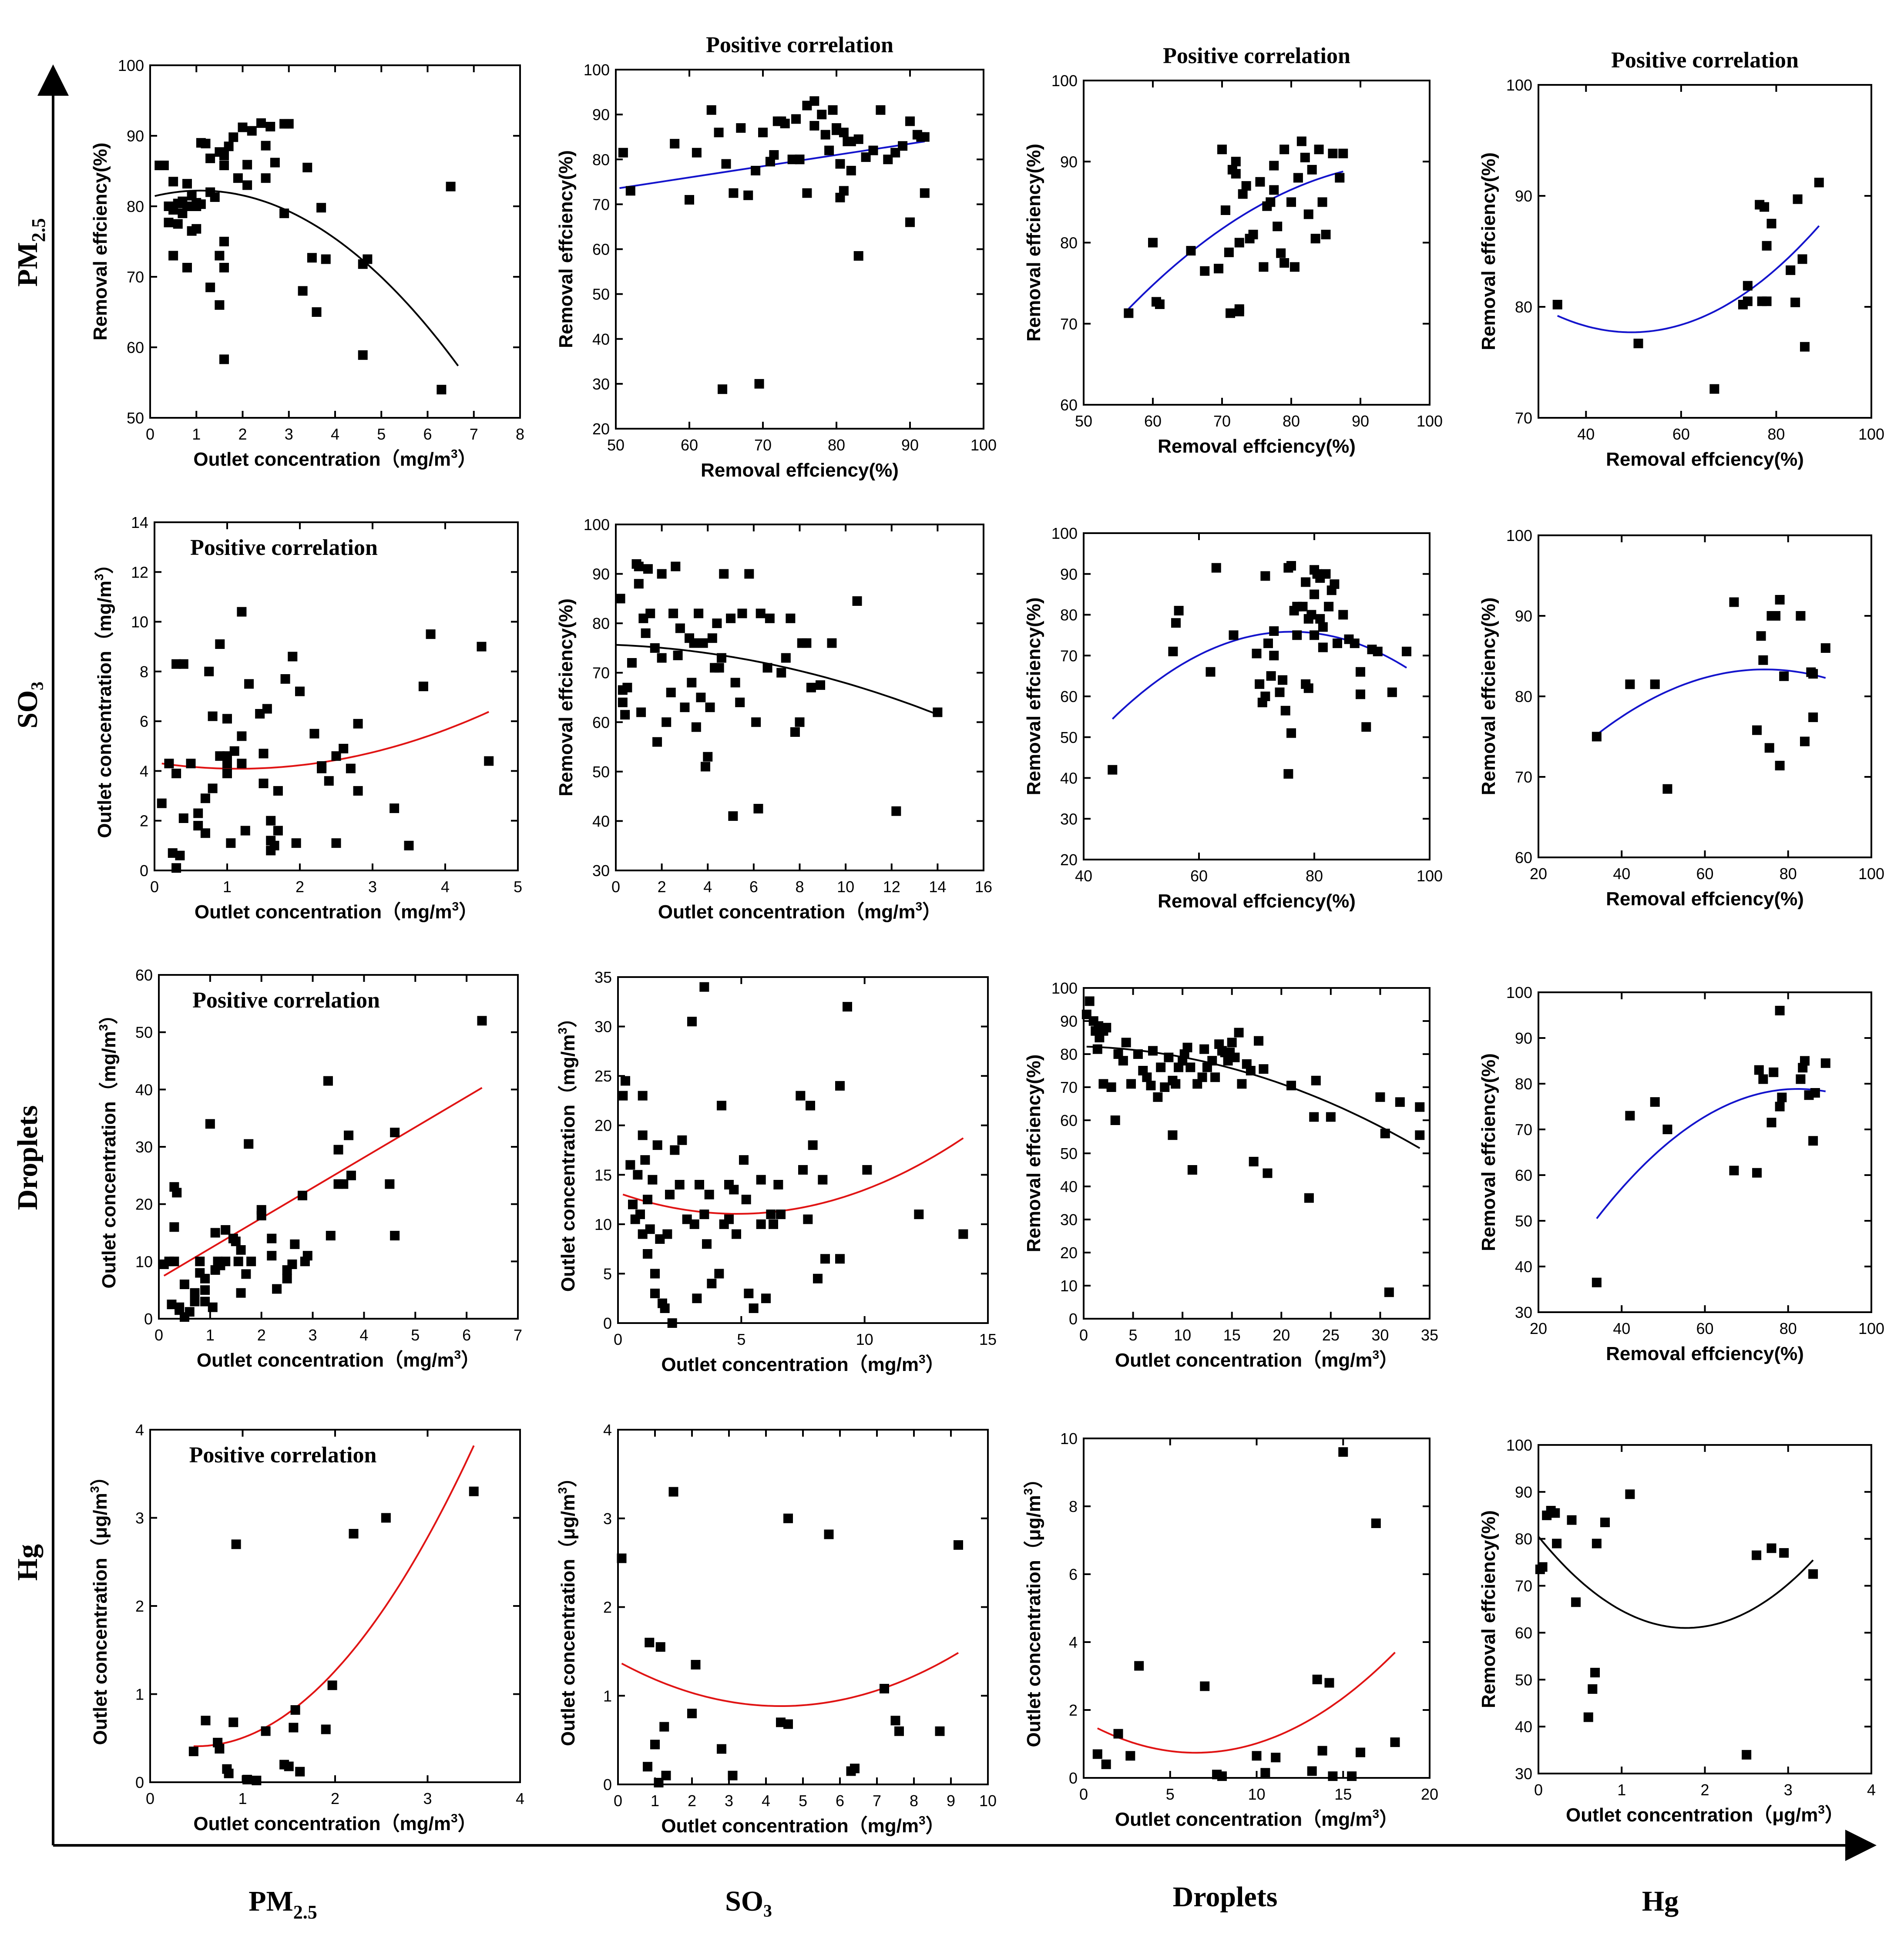 Image resolution: width=1904 pixels, height=1935 pixels. I want to click on x-axis-label: Removal effciency(%), so click(800, 470).